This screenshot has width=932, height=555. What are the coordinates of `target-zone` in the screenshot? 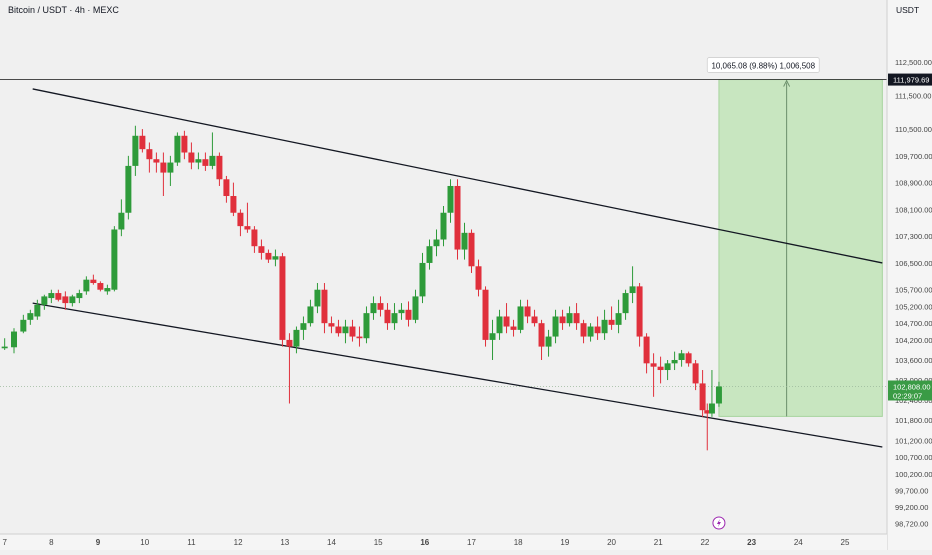 It's located at (800, 248).